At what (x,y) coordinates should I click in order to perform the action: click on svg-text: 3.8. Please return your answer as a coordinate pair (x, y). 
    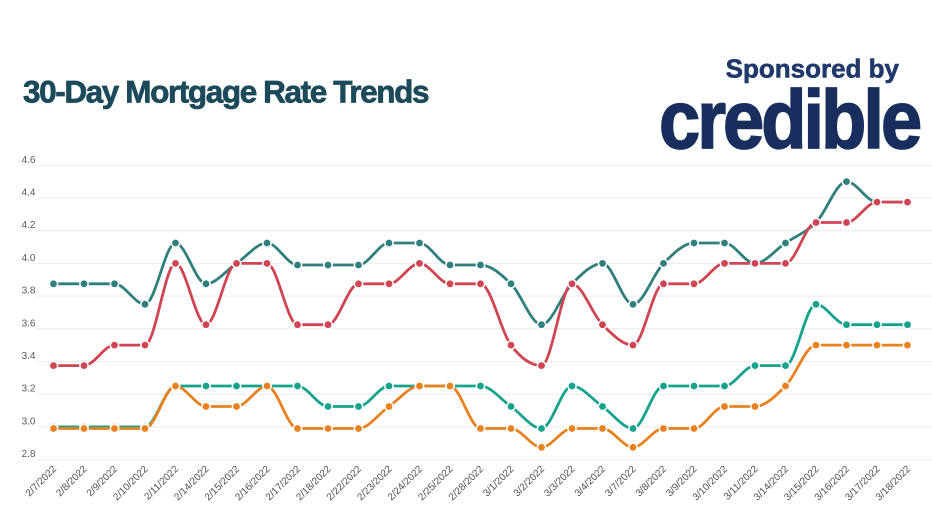
    Looking at the image, I should click on (29, 291).